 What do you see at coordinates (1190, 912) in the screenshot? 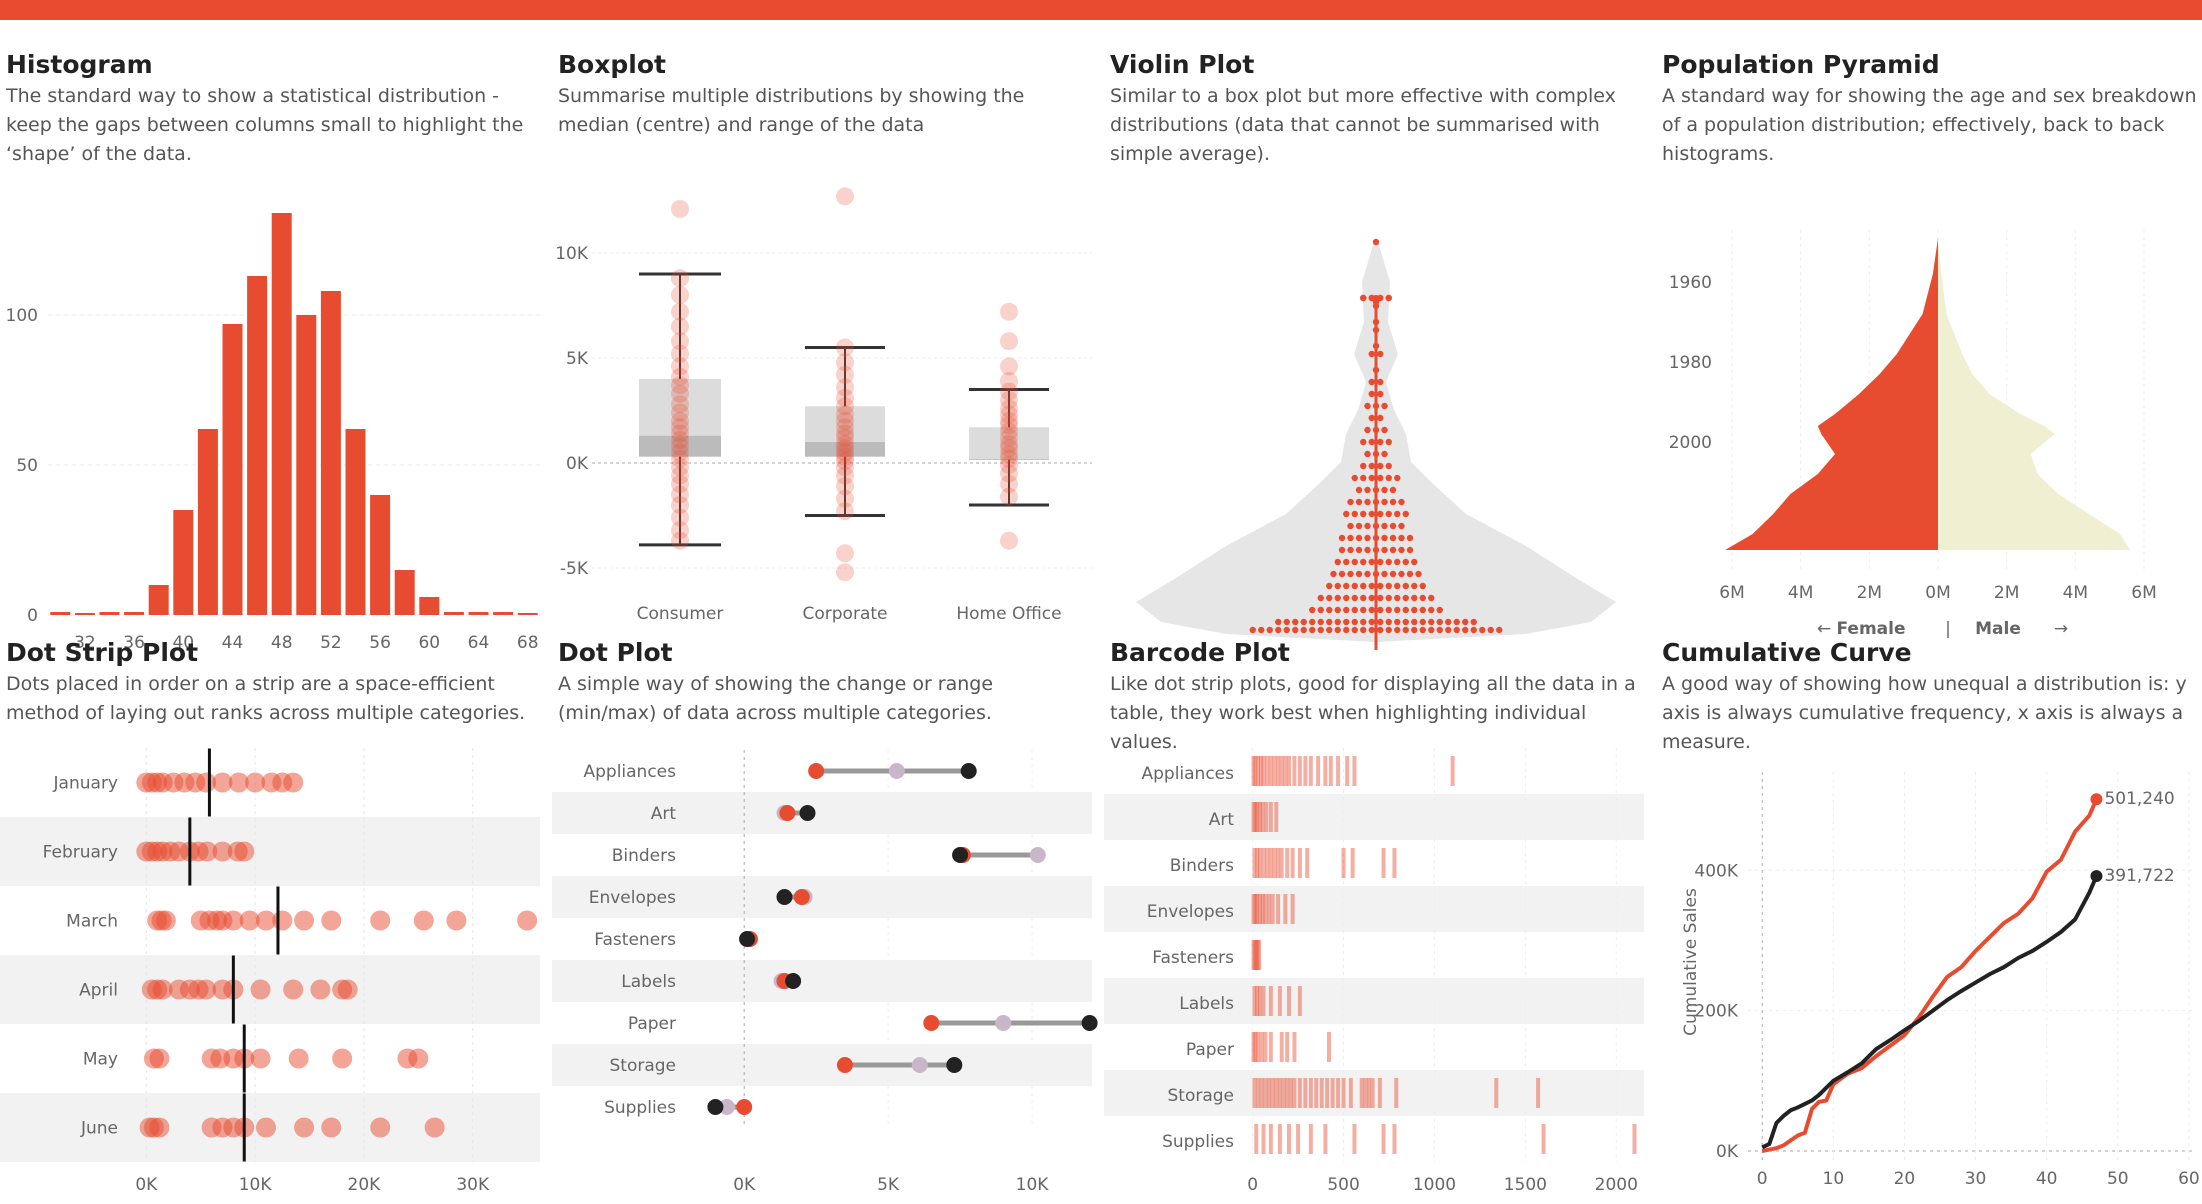
I see `row-label: Envelopes` at bounding box center [1190, 912].